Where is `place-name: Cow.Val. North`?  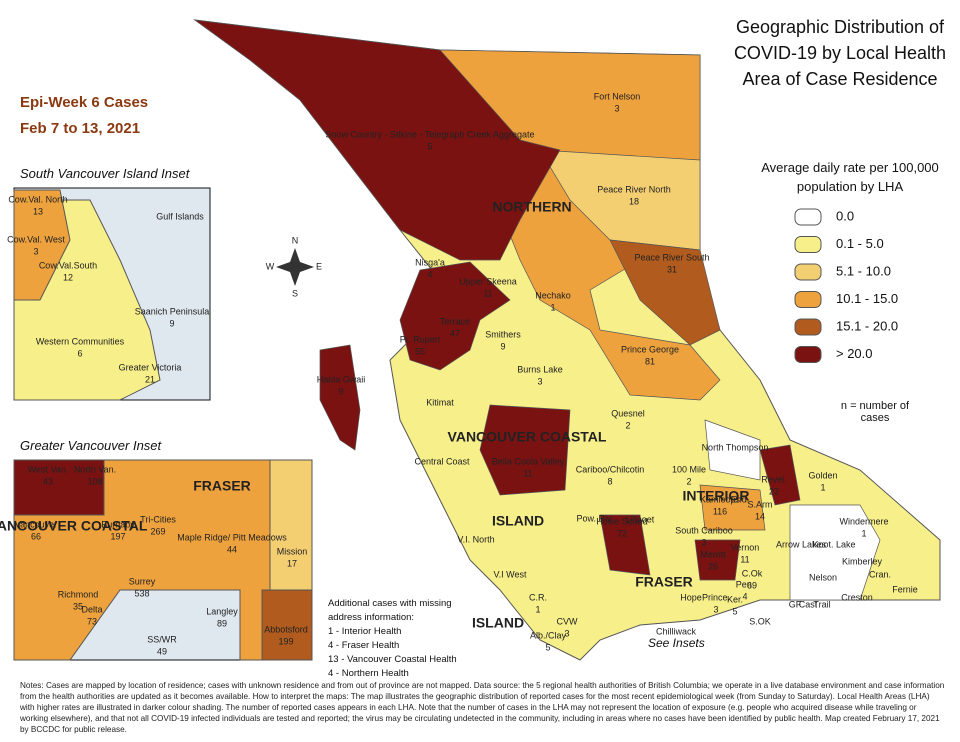 place-name: Cow.Val. North is located at coordinates (37, 199).